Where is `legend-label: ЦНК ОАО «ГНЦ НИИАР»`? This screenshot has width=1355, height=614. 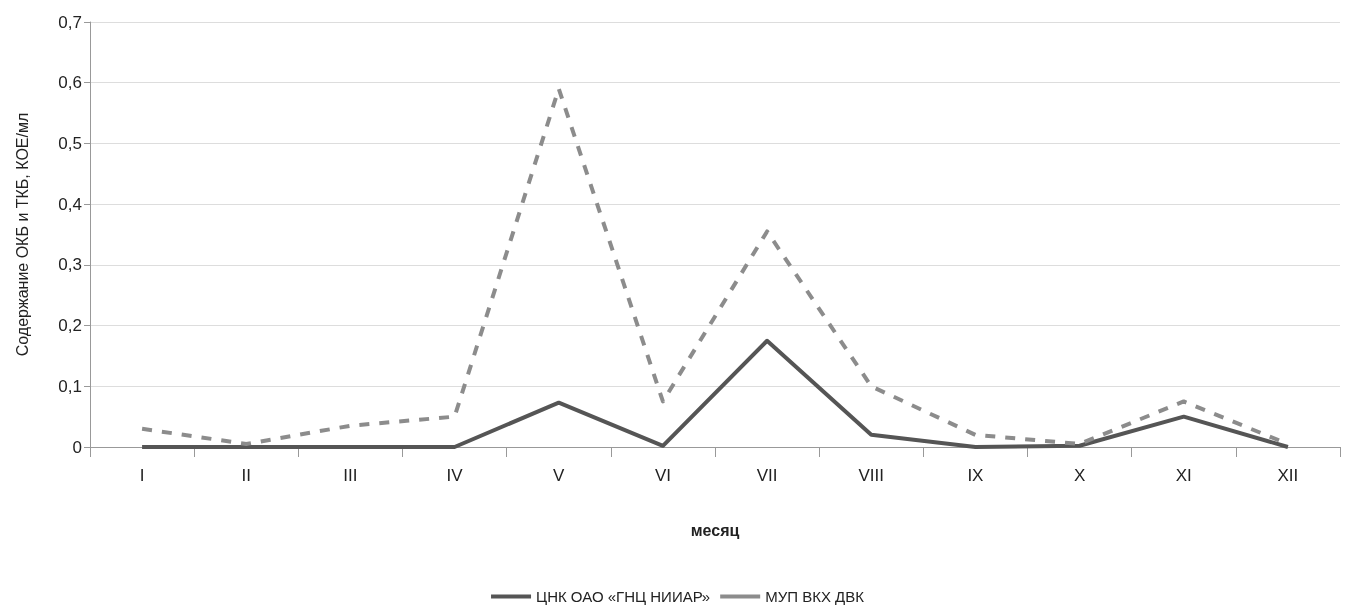 legend-label: ЦНК ОАО «ГНЦ НИИАР» is located at coordinates (623, 596).